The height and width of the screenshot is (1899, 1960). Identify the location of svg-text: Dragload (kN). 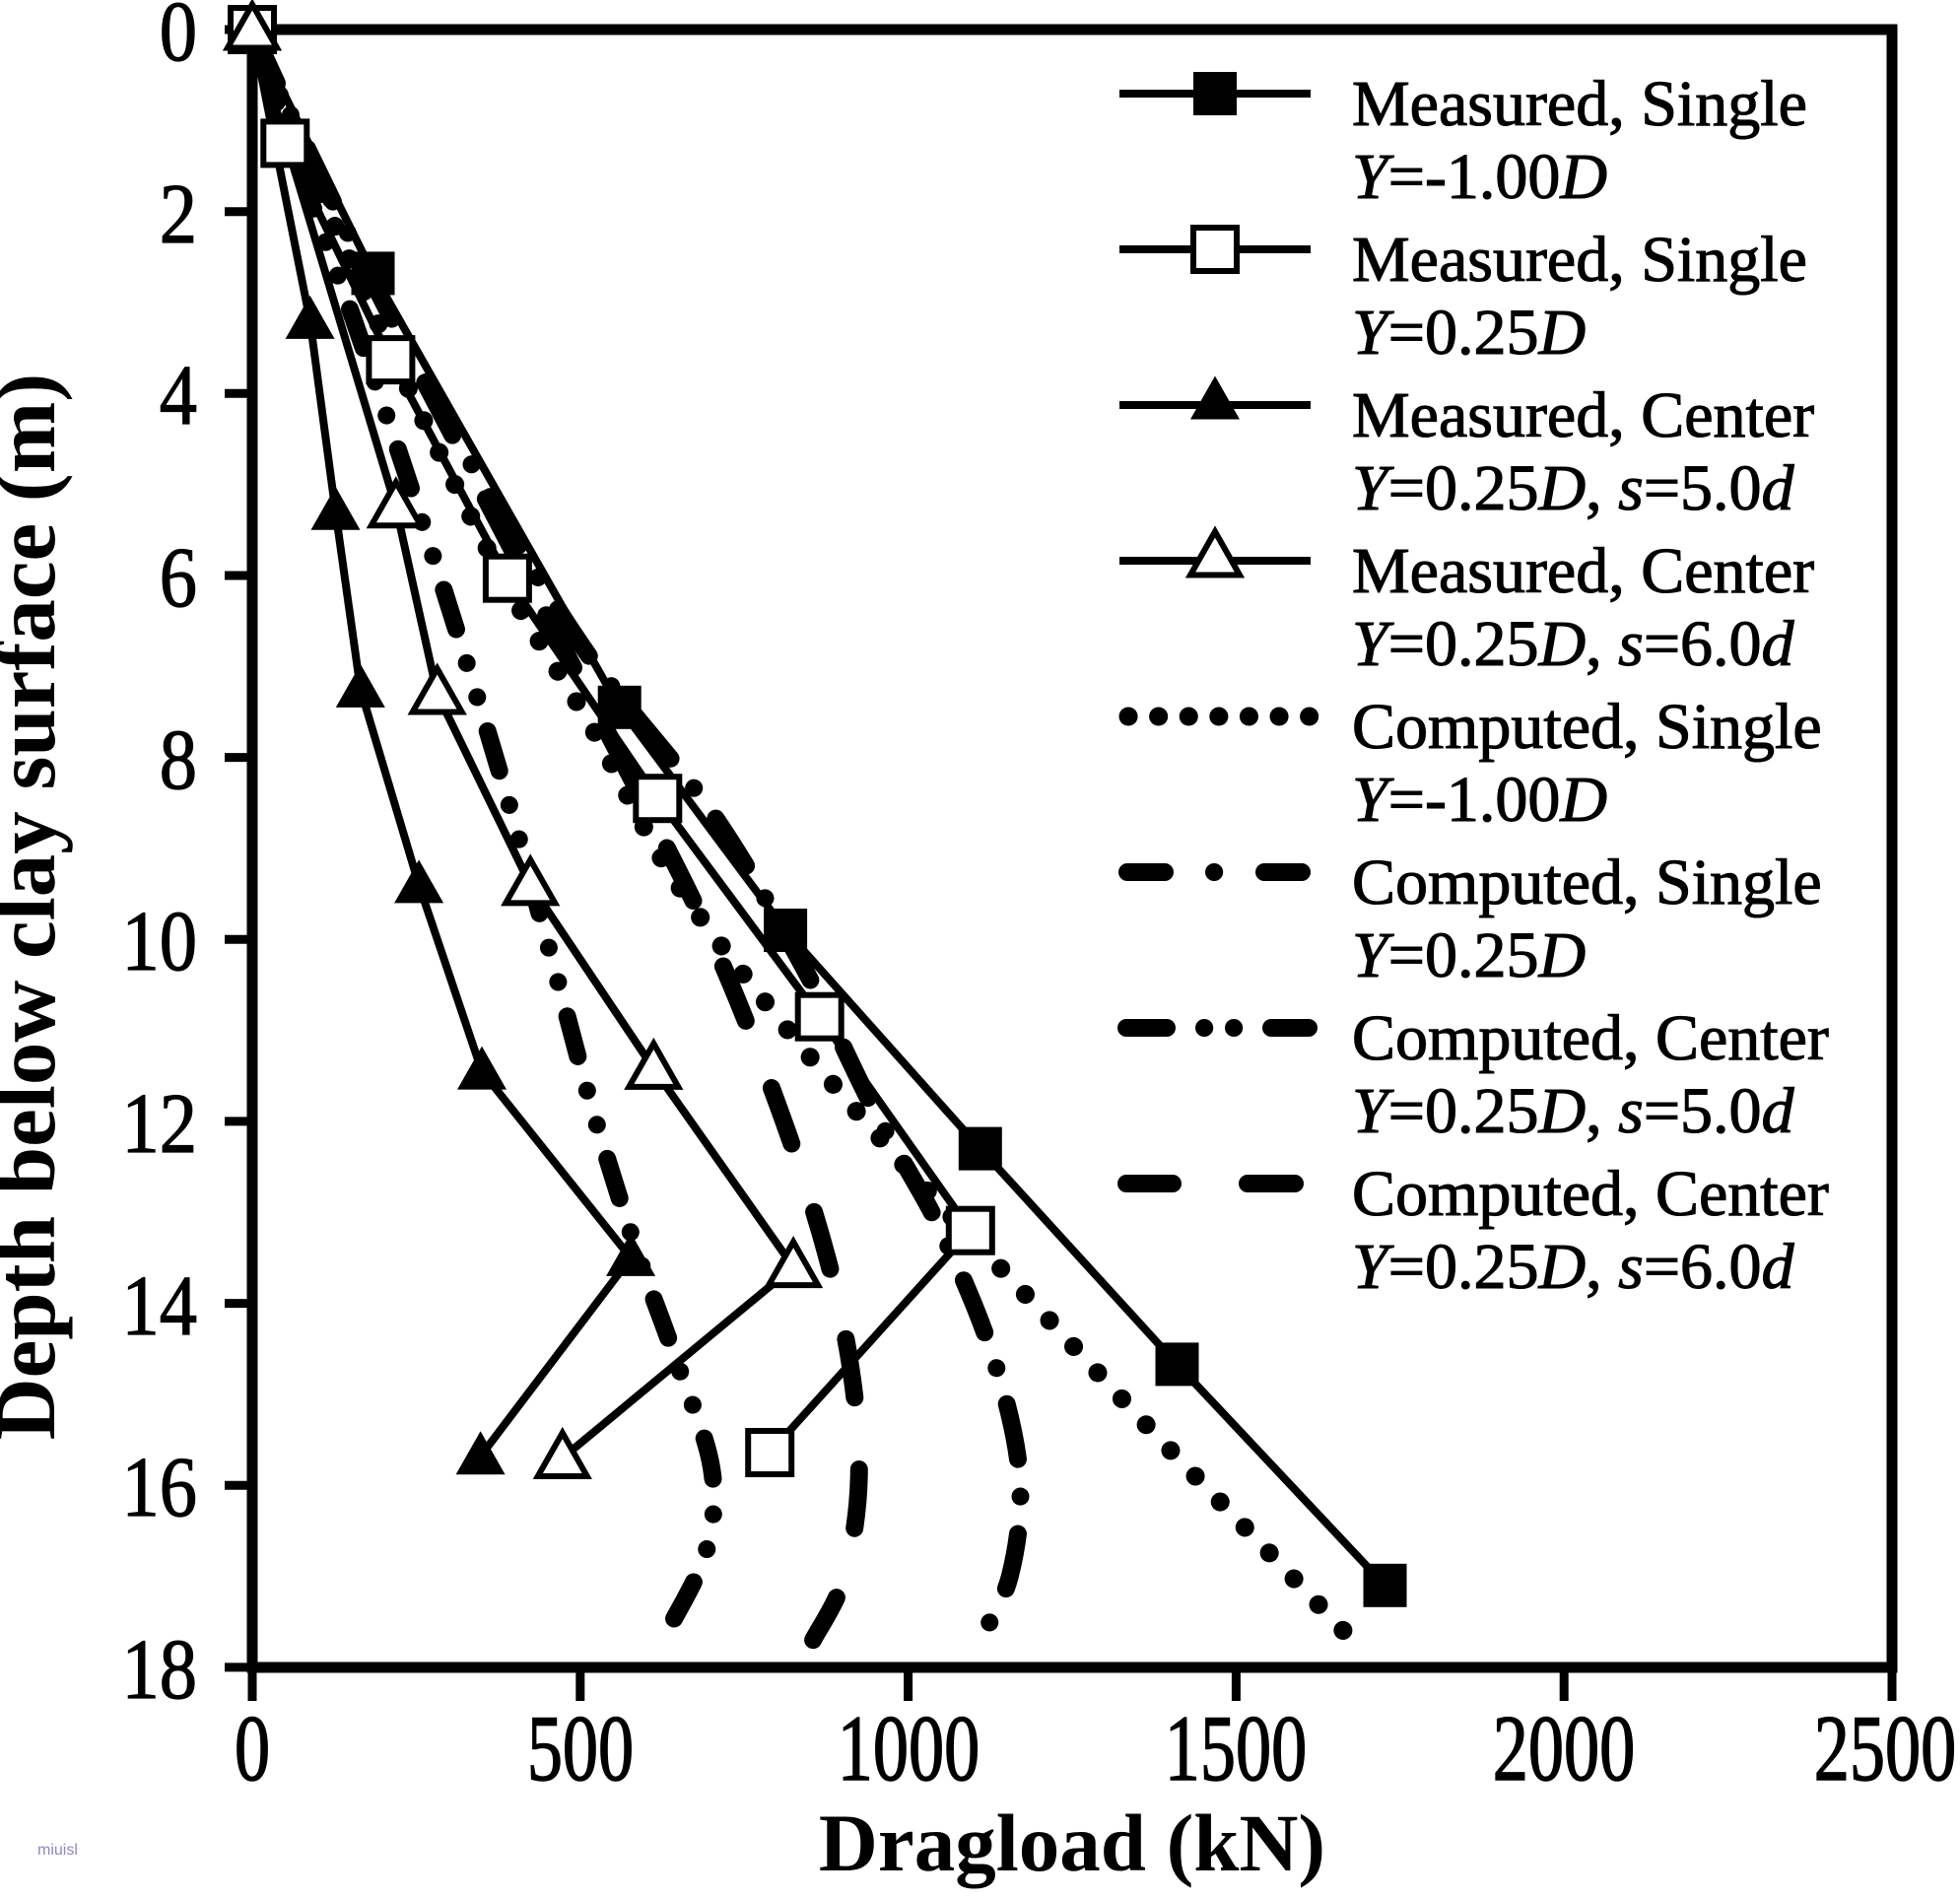
(1072, 1842).